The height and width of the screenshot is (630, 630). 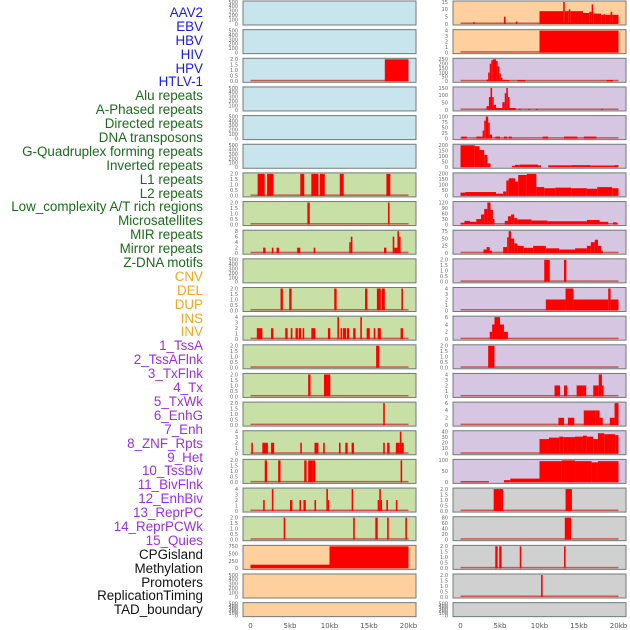 What do you see at coordinates (444, 266) in the screenshot?
I see `y-tick-label: 1.5` at bounding box center [444, 266].